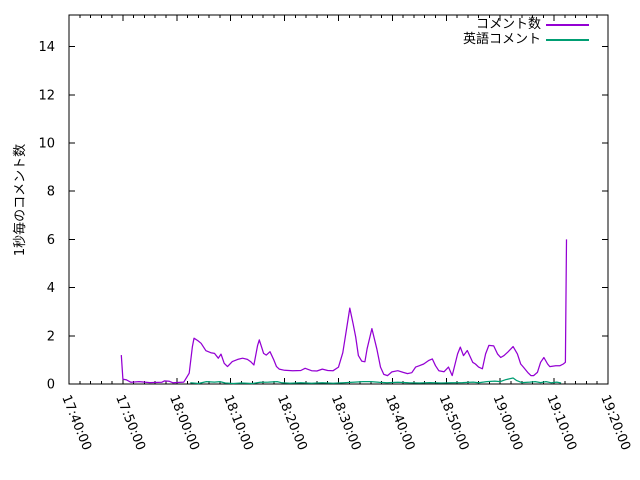 This screenshot has width=640, height=480. I want to click on legend-entry-english: 英語コメント, so click(526, 39).